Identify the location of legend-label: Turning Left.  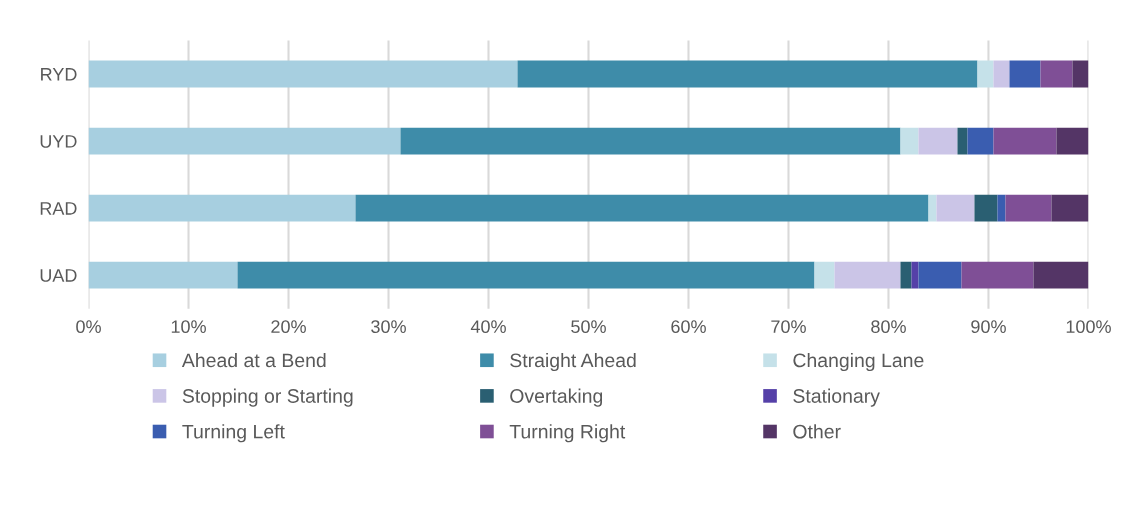
(233, 433).